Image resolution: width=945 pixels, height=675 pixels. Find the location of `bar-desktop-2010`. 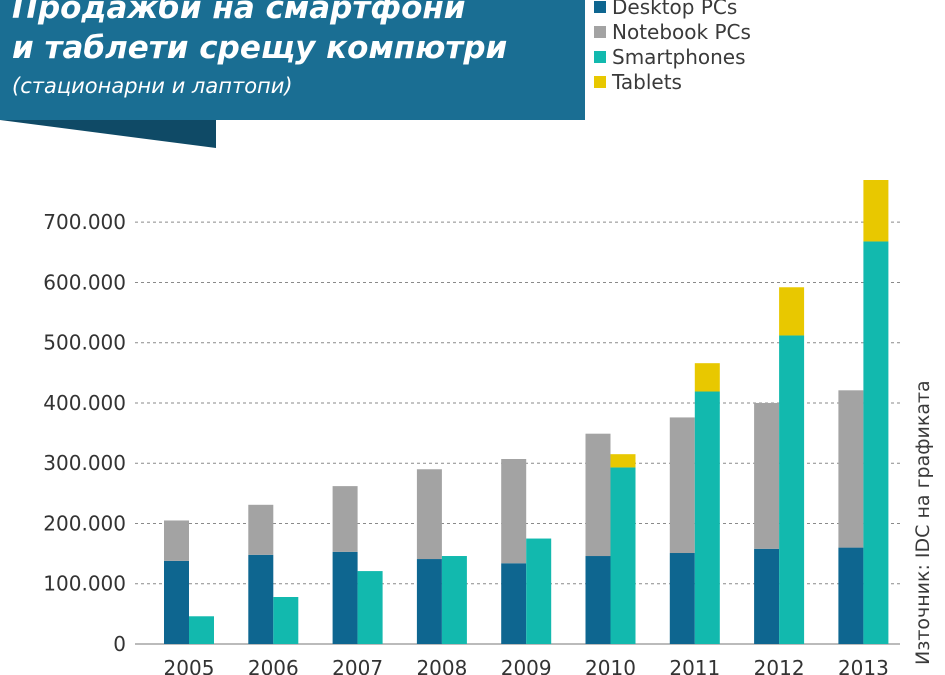

bar-desktop-2010 is located at coordinates (598, 600).